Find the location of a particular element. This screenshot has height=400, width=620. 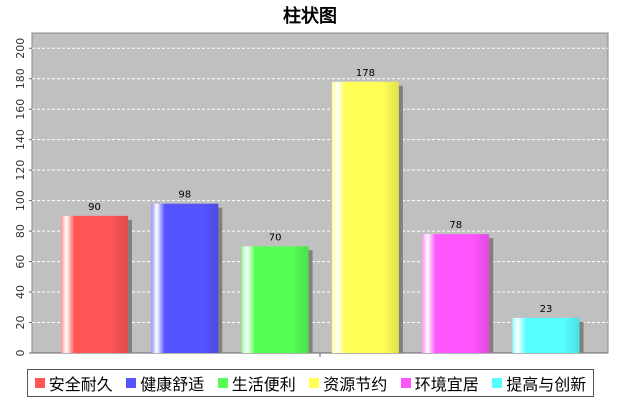

legend-label: 安全耐久 is located at coordinates (80, 384).